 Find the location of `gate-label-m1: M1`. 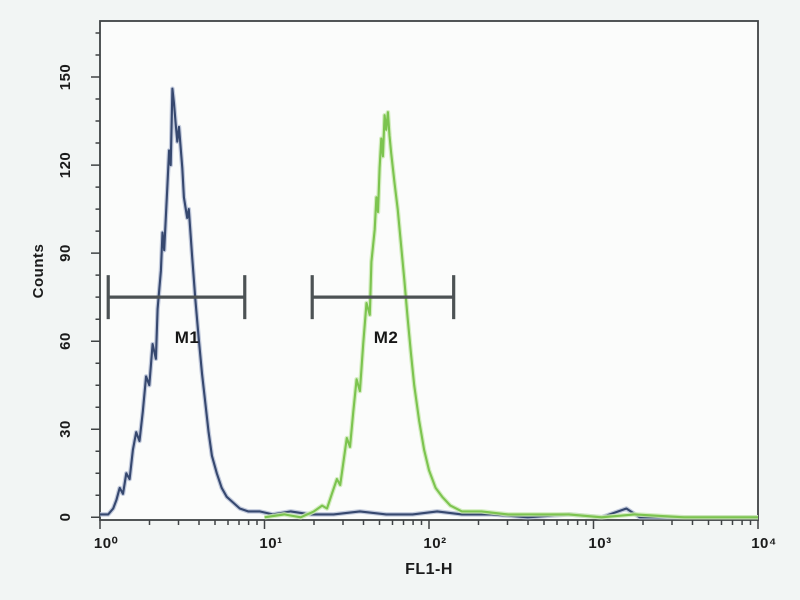

gate-label-m1: M1 is located at coordinates (187, 337).